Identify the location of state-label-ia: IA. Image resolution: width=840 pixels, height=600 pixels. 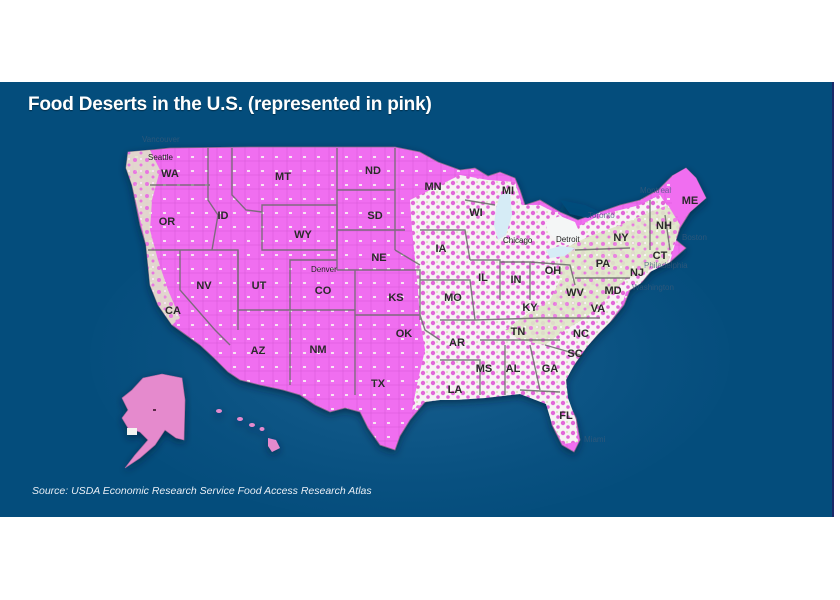
(441, 249).